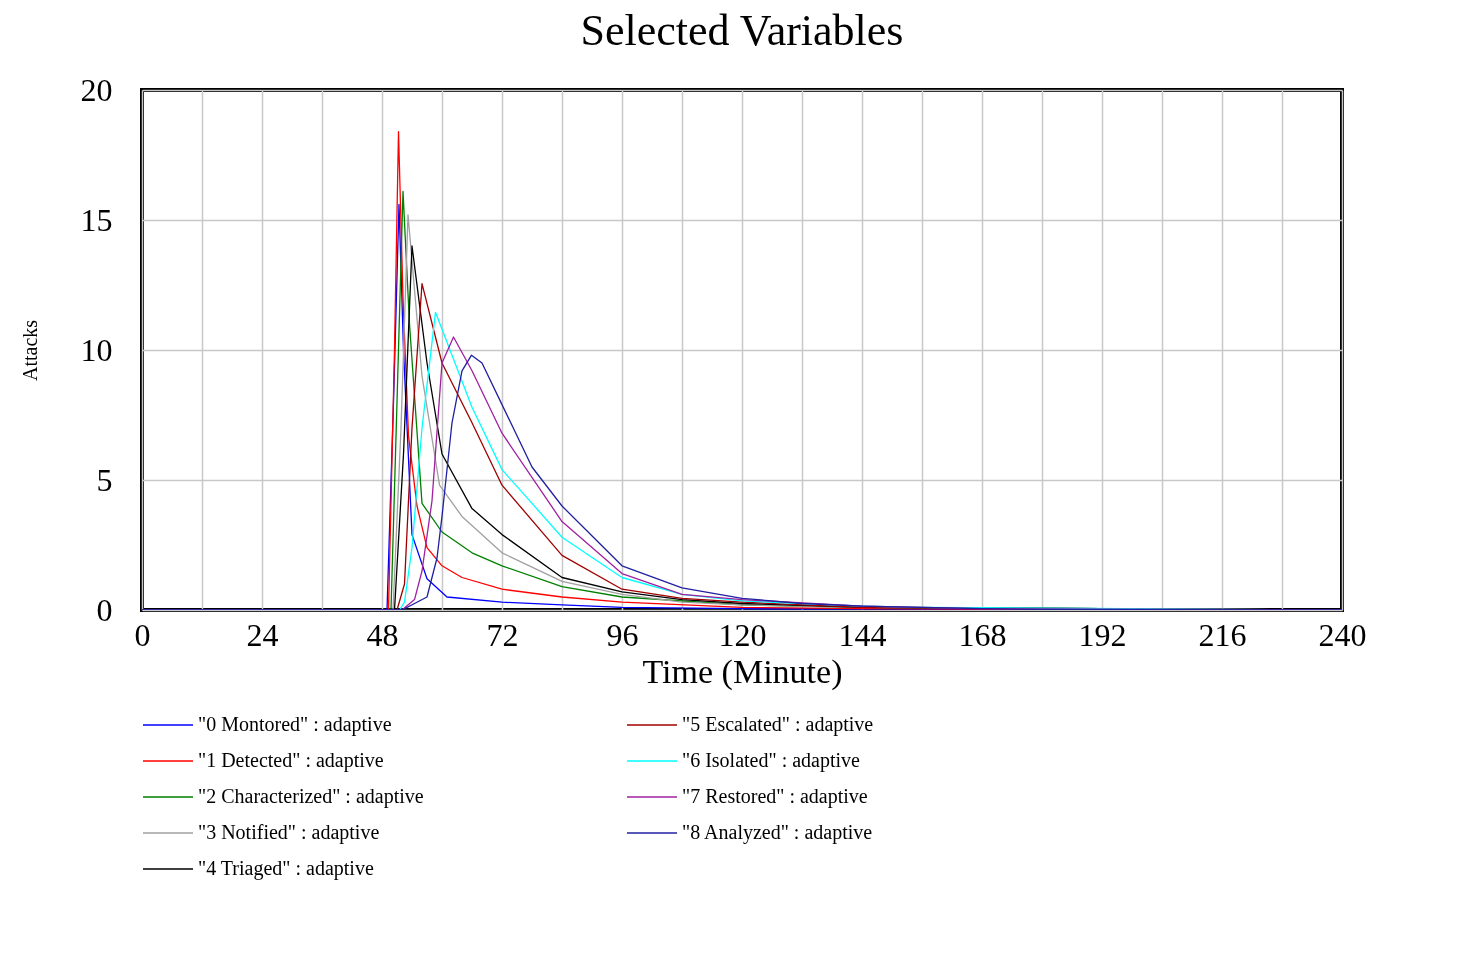  Describe the element at coordinates (742, 30) in the screenshot. I see `chart-title: Selected Variables` at that location.